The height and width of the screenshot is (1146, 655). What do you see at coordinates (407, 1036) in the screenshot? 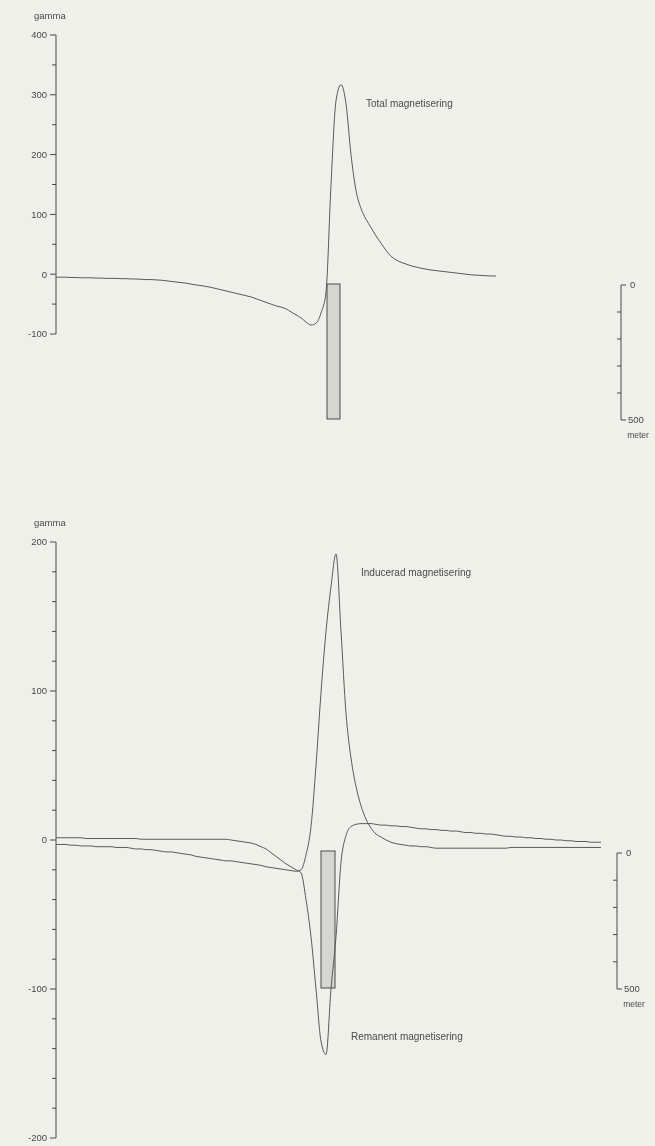
I see `text: Remanent magnetisering` at bounding box center [407, 1036].